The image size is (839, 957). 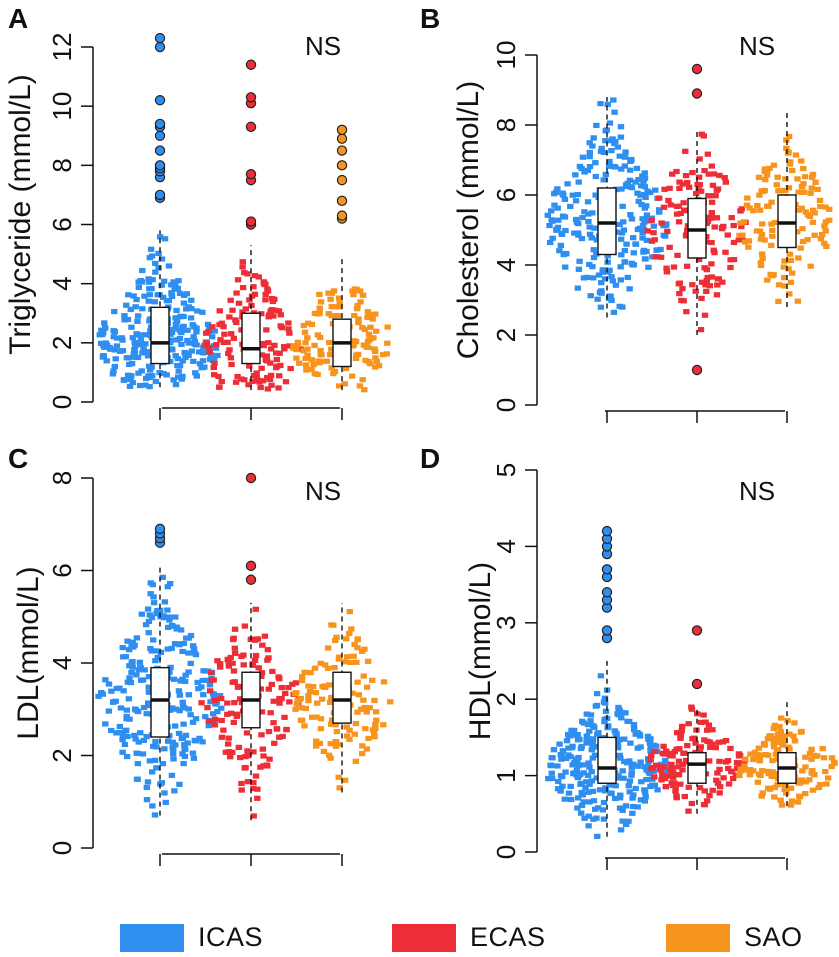 What do you see at coordinates (508, 937) in the screenshot?
I see `legend-label-ecas: ECAS` at bounding box center [508, 937].